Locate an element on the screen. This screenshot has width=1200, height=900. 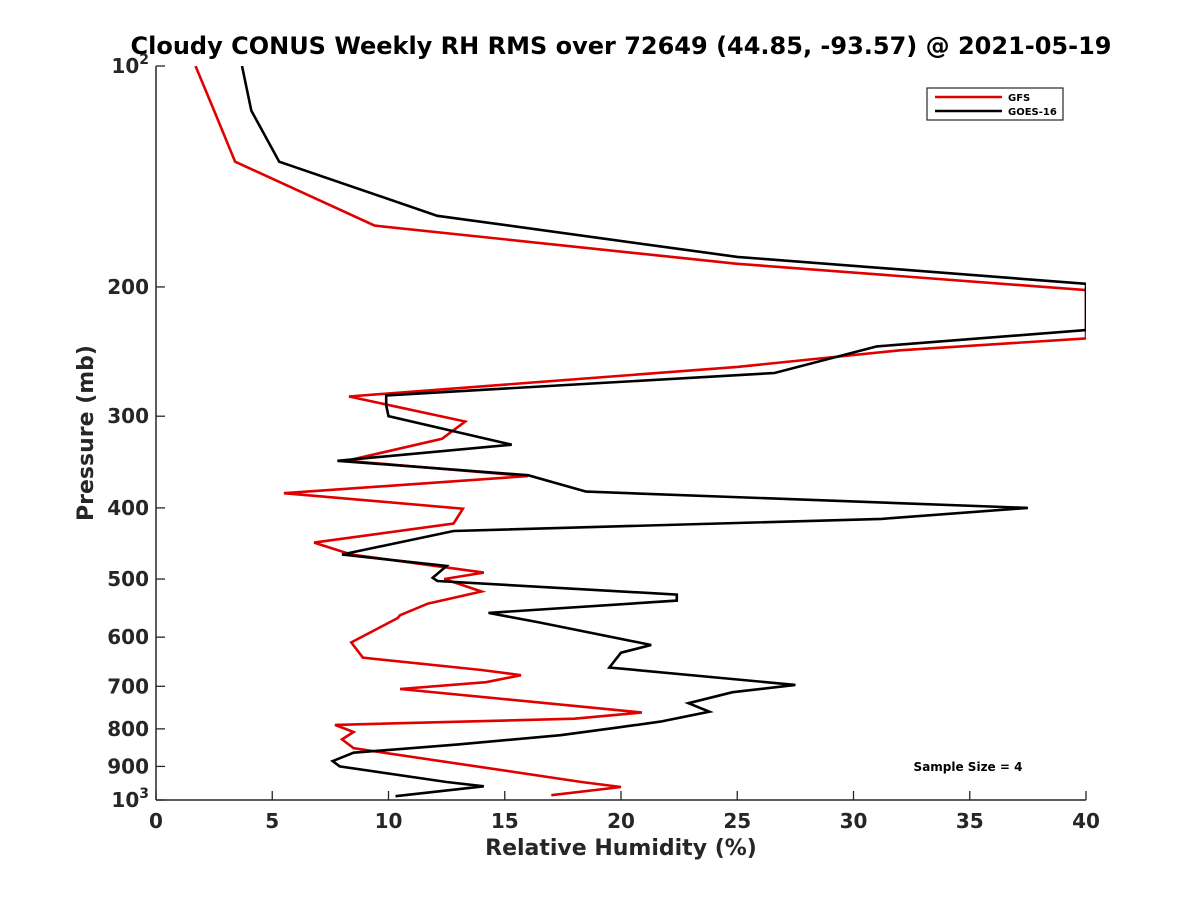
legend-label-goes-16: GOES-16 is located at coordinates (1032, 112).